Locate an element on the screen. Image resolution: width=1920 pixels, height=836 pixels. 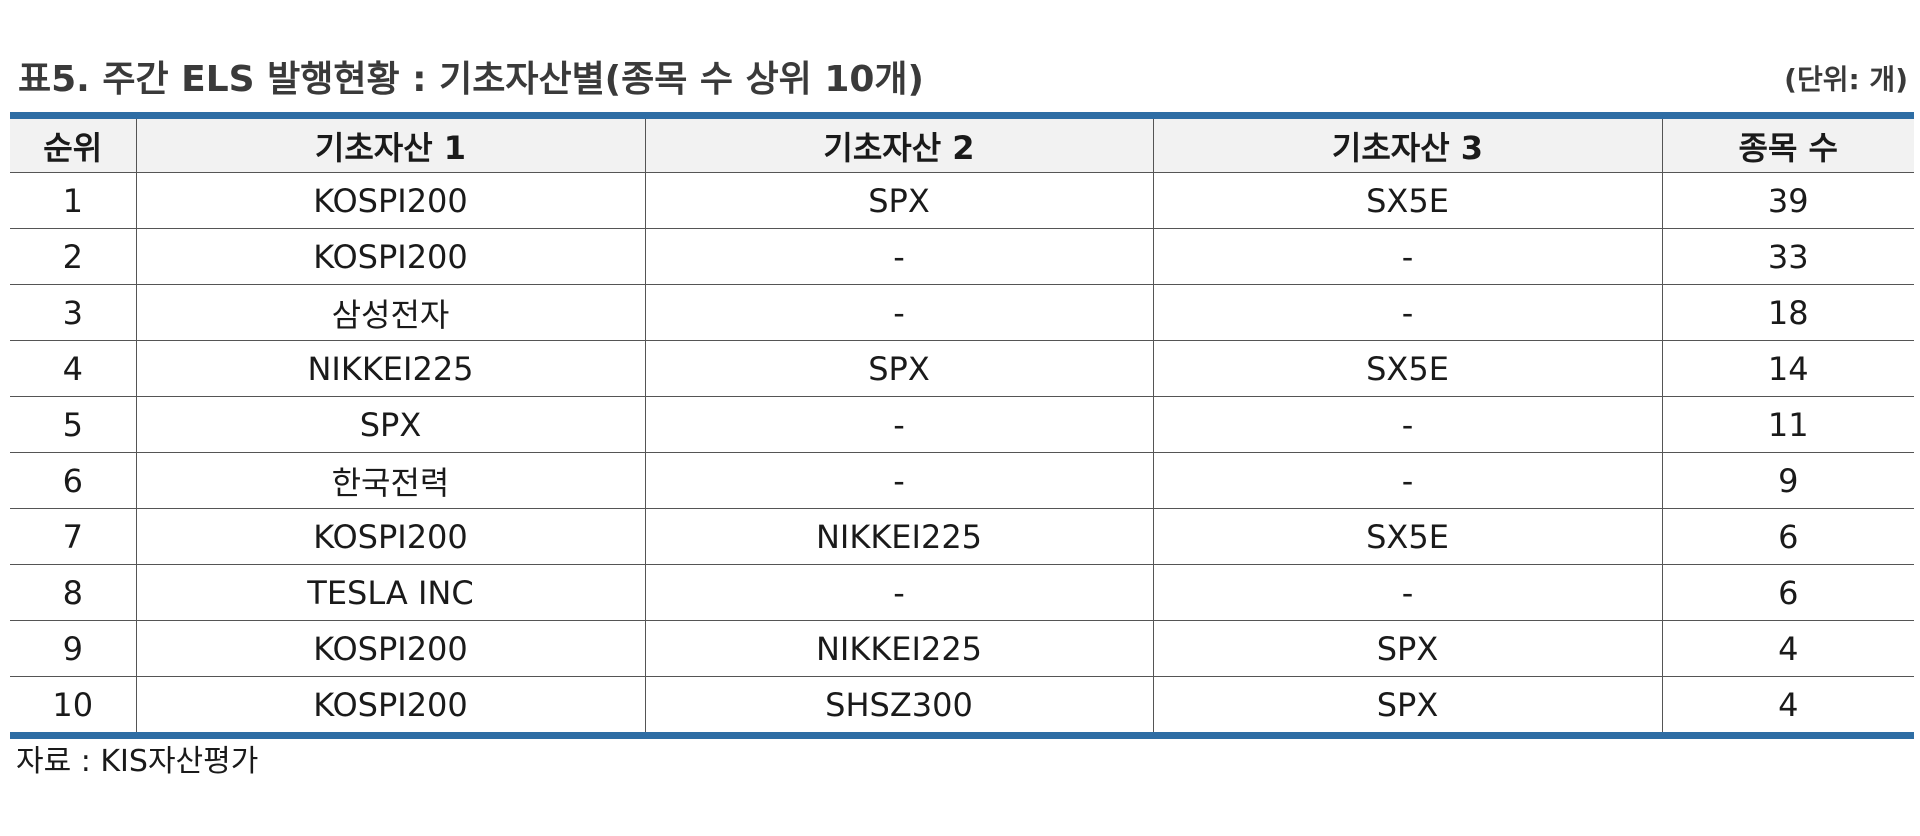
table-row: 8 TESLA INC - - 6 is located at coordinates (962, 592).